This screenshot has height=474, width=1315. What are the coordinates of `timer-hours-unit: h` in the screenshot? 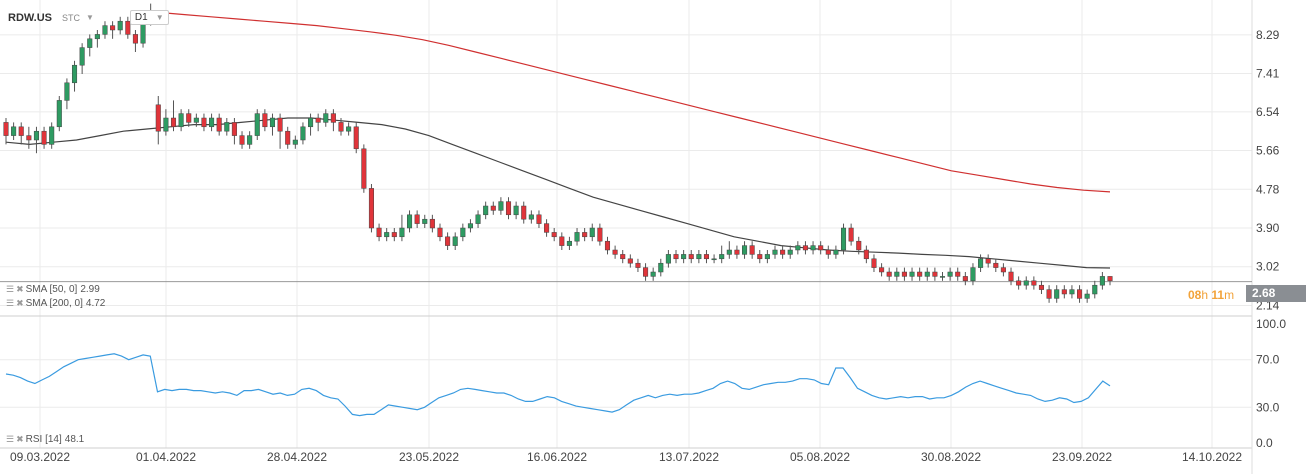 It's located at (1205, 295).